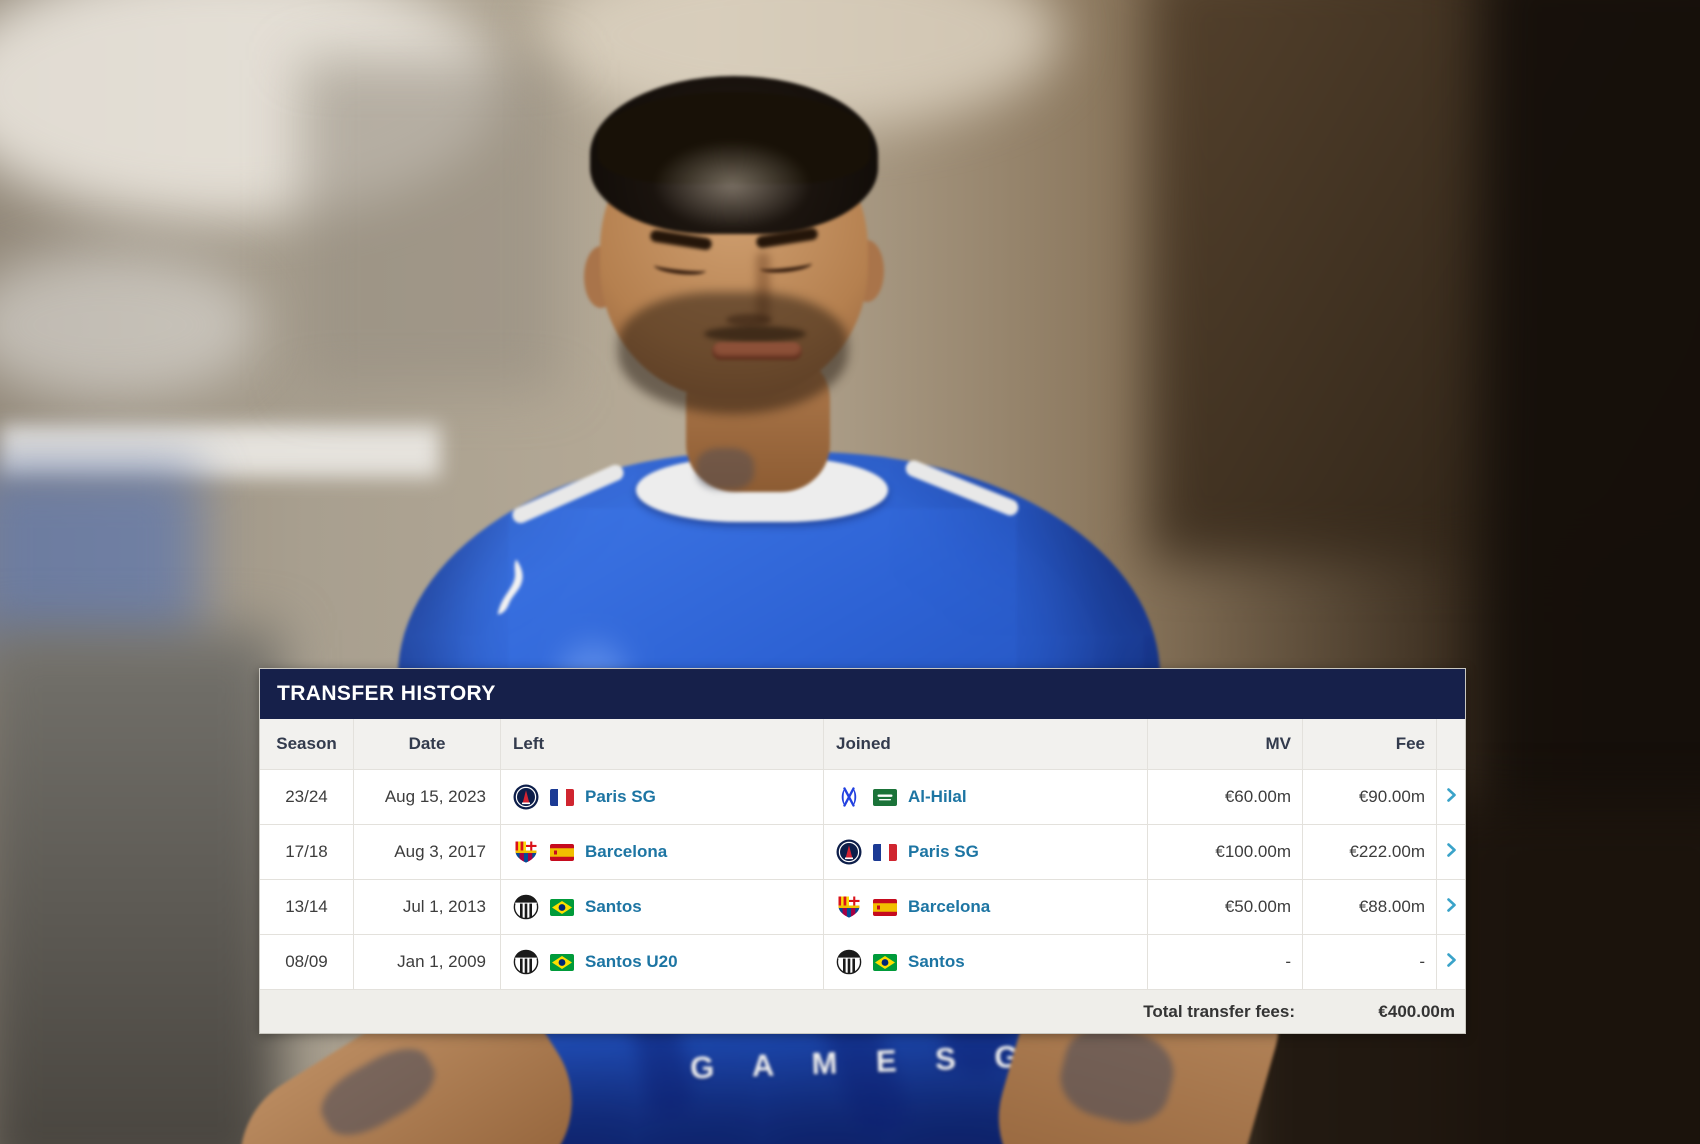  Describe the element at coordinates (849, 797) in the screenshot. I see `club-crest-al-hilal-icon` at that location.